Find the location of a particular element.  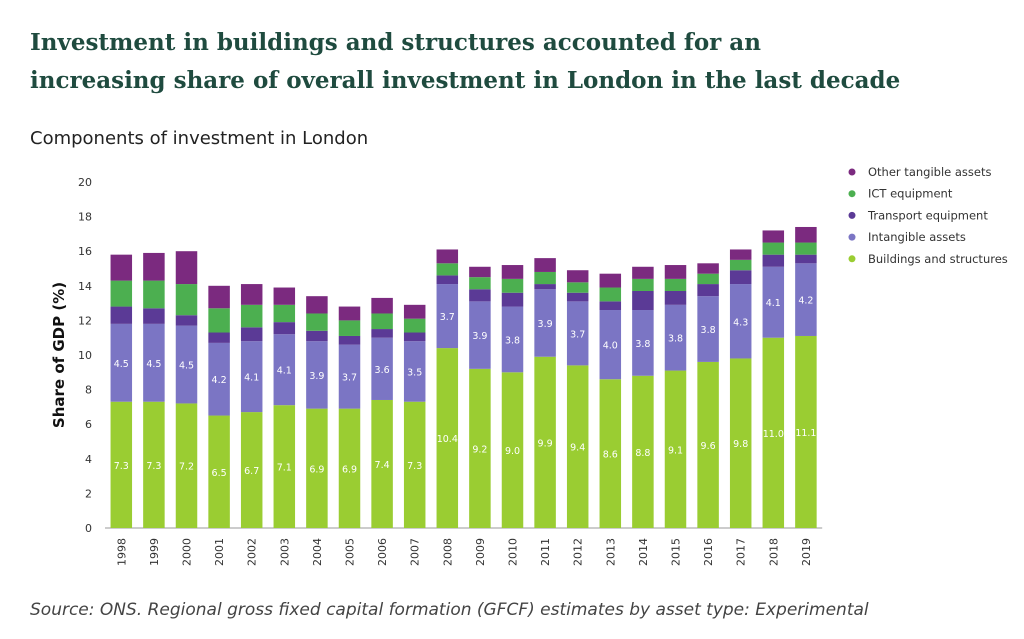

data-label: 10.4 is located at coordinates (447, 439).